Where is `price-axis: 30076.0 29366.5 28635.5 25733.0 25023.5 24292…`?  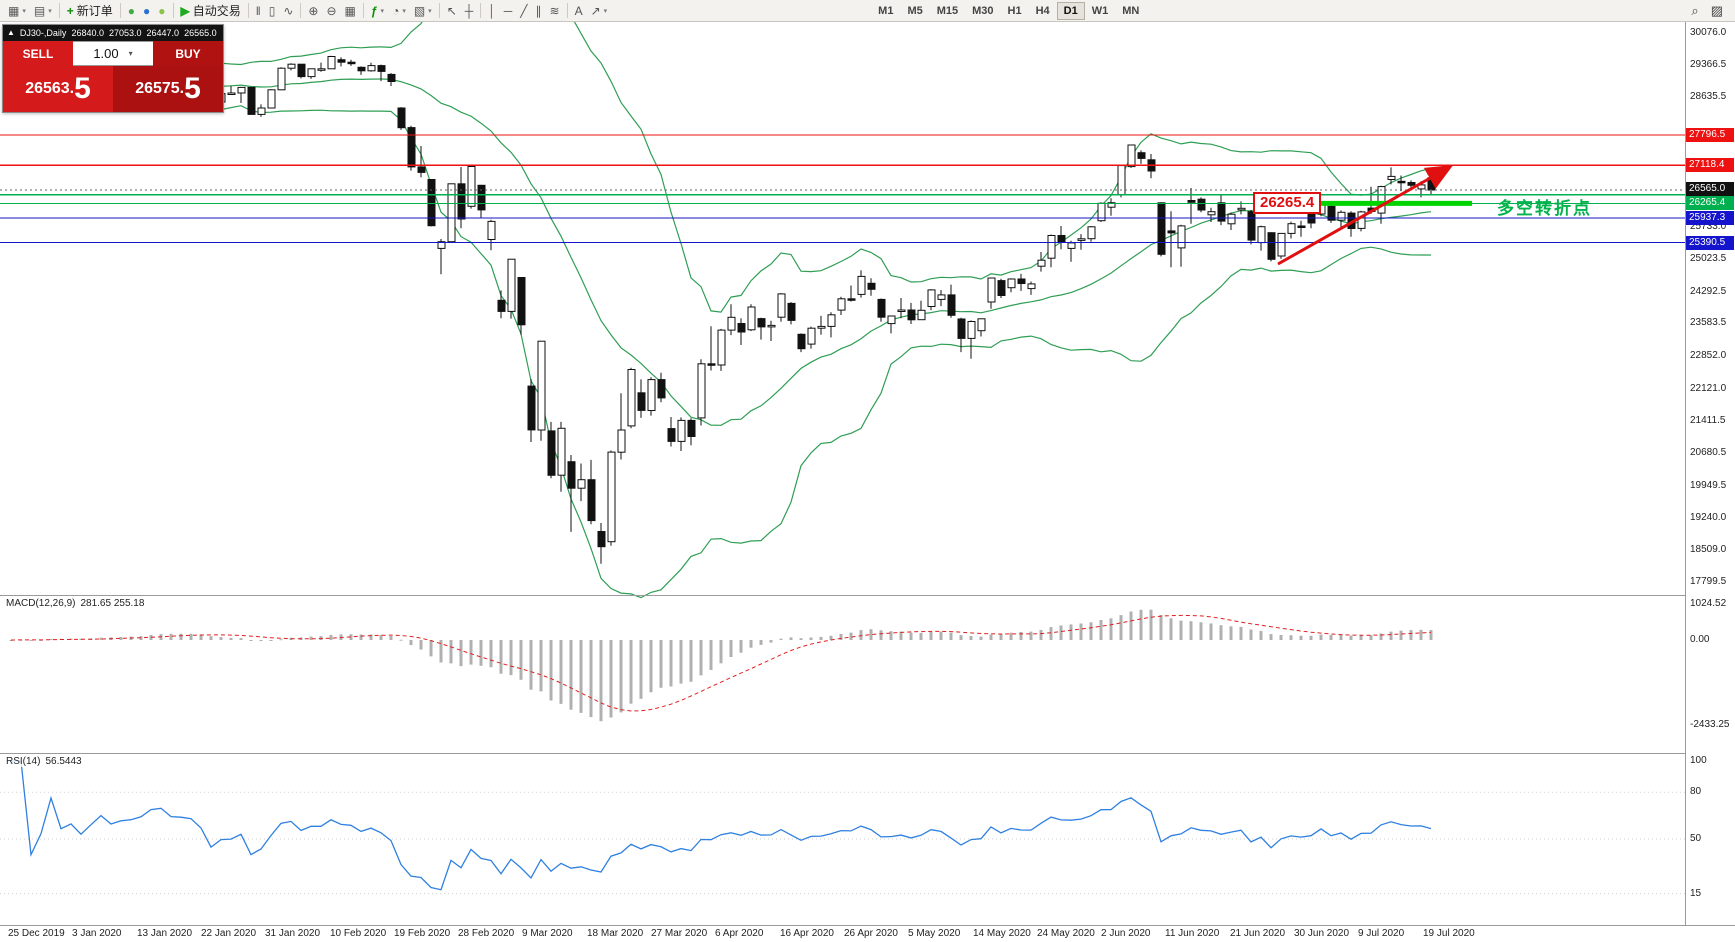
price-axis: 30076.0 29366.5 28635.5 25733.0 25023.5 24292… is located at coordinates (1710, 473).